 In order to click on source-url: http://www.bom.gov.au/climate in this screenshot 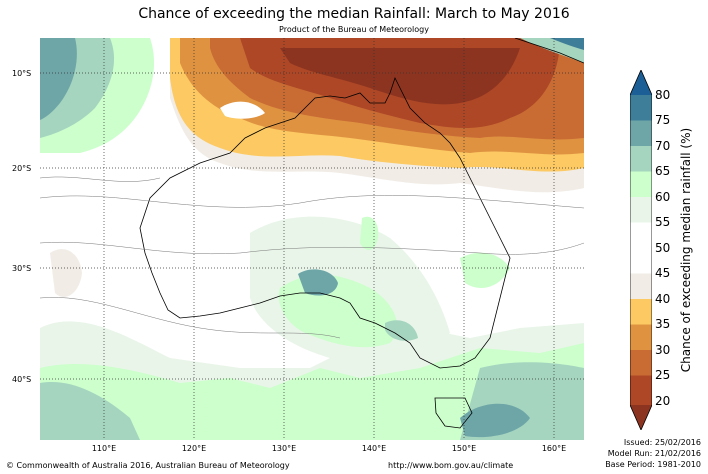, I will do `click(451, 465)`.